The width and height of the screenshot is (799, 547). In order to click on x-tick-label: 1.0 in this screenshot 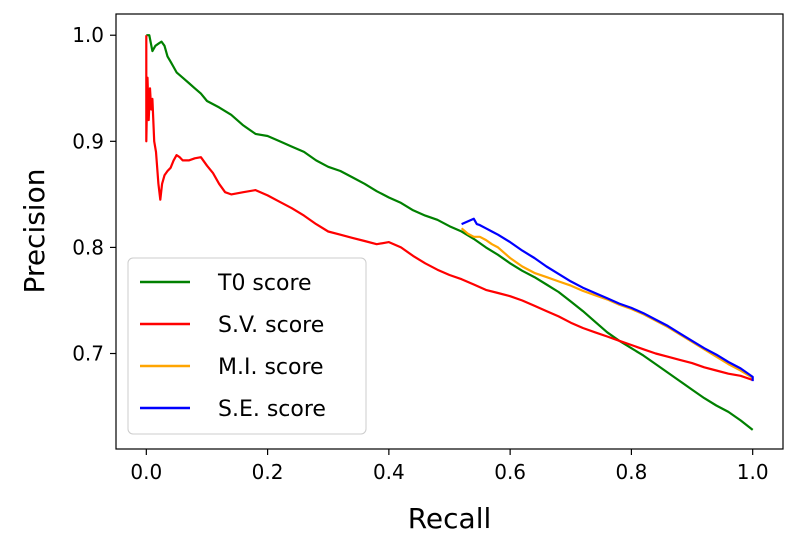, I will do `click(753, 472)`.